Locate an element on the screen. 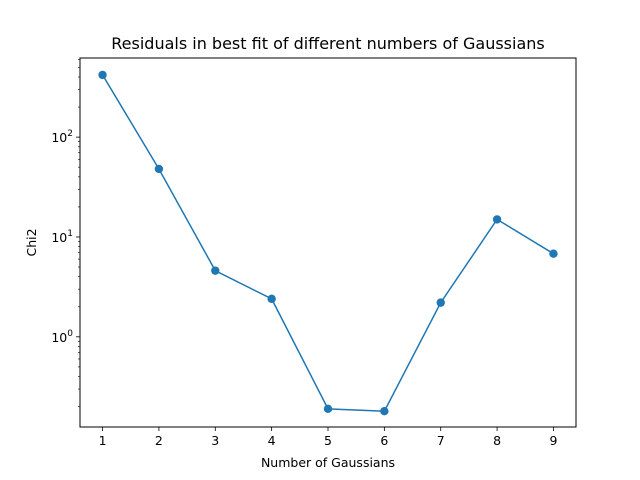 The image size is (640, 480). y-tick-label: 10¹ is located at coordinates (62, 237).